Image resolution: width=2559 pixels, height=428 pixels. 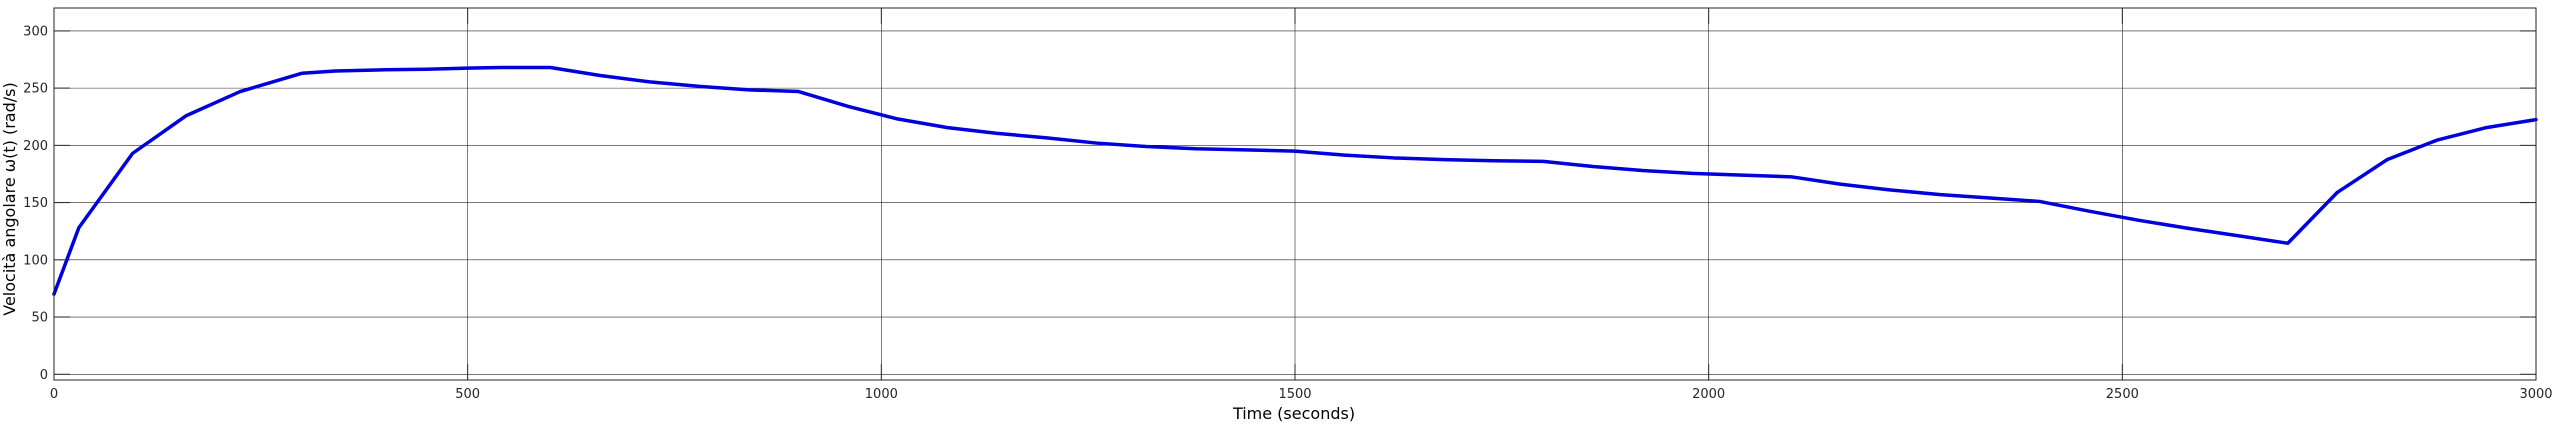 I want to click on y-axis-label: Velocità angolare ω(t) (rad/s), so click(x=9, y=198).